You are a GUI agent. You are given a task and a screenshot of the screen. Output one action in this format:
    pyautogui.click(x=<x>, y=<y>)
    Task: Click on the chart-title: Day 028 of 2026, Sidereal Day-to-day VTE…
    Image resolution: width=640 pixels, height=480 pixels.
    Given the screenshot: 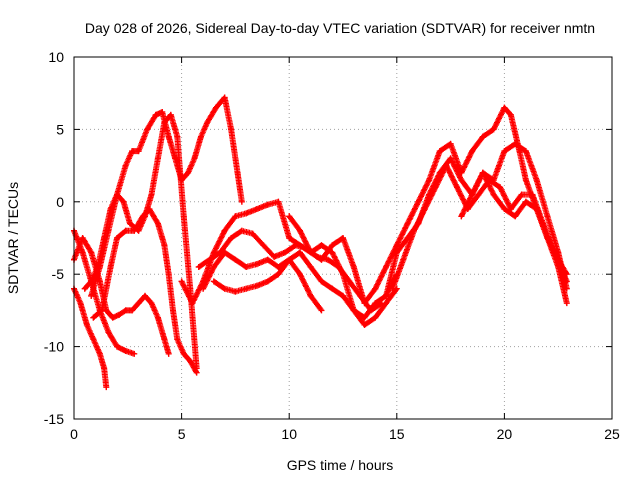 What is the action you would take?
    pyautogui.click(x=340, y=28)
    